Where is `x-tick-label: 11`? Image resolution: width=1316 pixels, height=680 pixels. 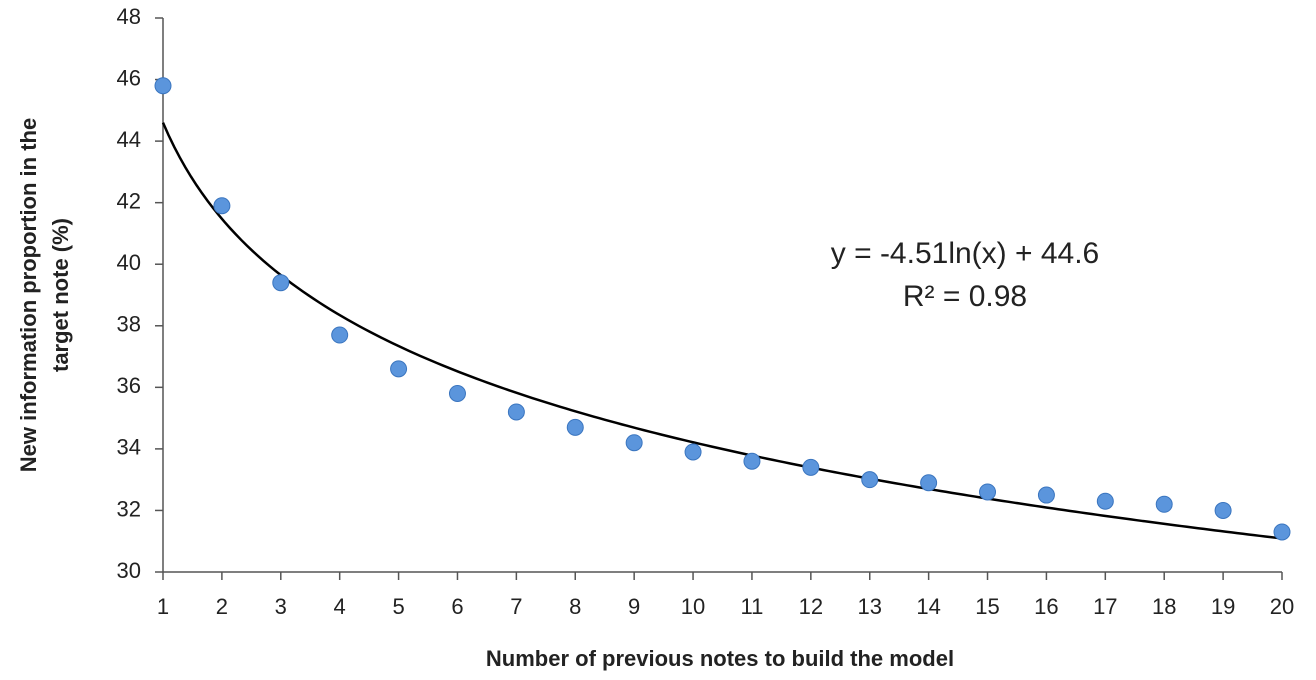
x-tick-label: 11 is located at coordinates (752, 606).